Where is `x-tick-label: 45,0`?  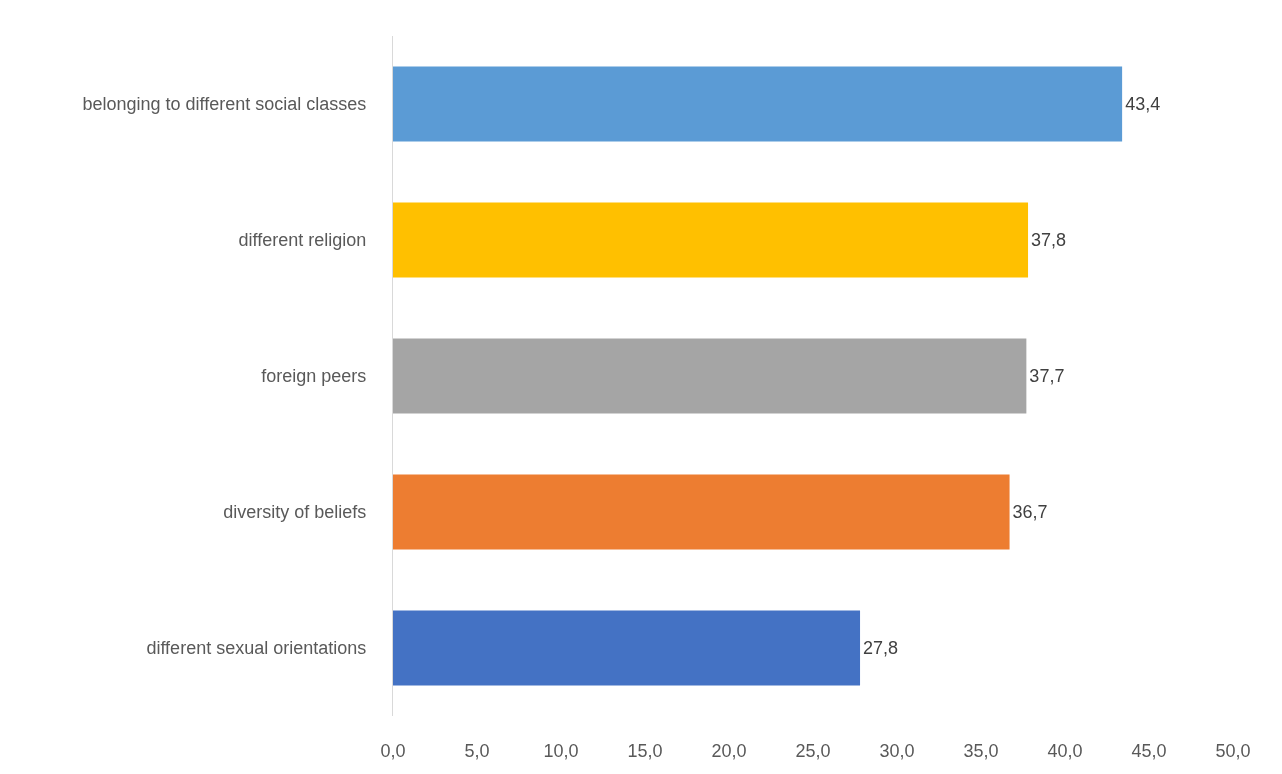 x-tick-label: 45,0 is located at coordinates (1149, 751).